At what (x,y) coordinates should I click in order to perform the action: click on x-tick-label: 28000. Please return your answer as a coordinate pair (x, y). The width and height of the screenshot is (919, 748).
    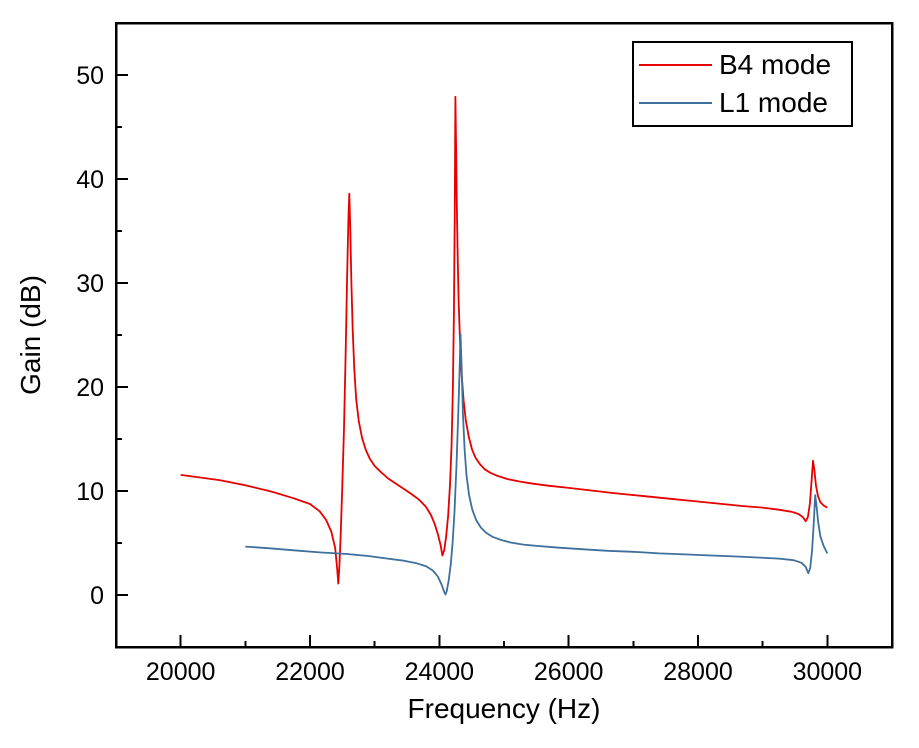
    Looking at the image, I should click on (698, 672).